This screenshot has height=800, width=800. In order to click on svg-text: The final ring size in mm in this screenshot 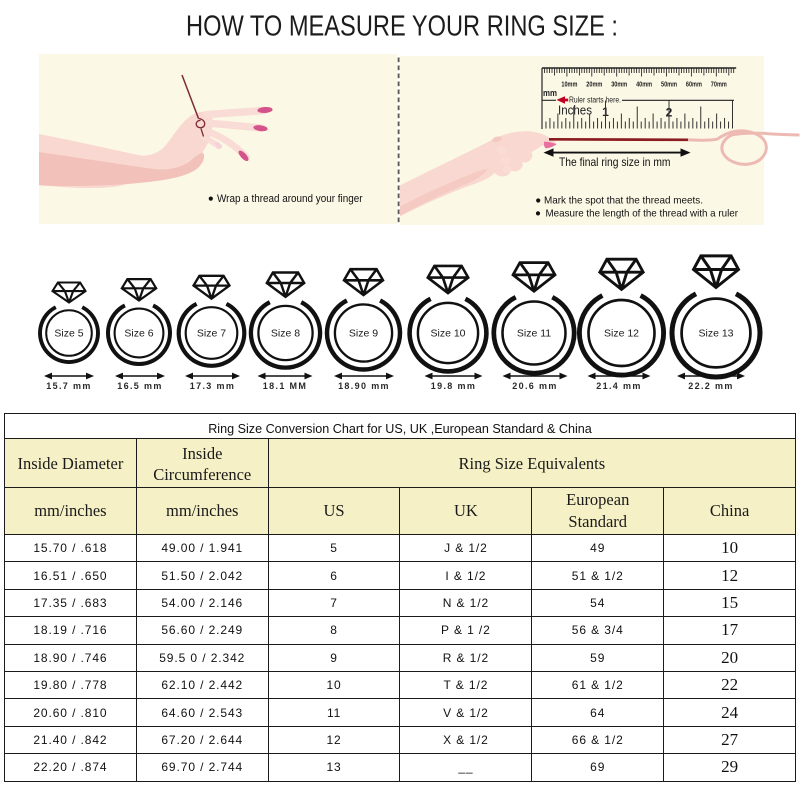, I will do `click(615, 162)`.